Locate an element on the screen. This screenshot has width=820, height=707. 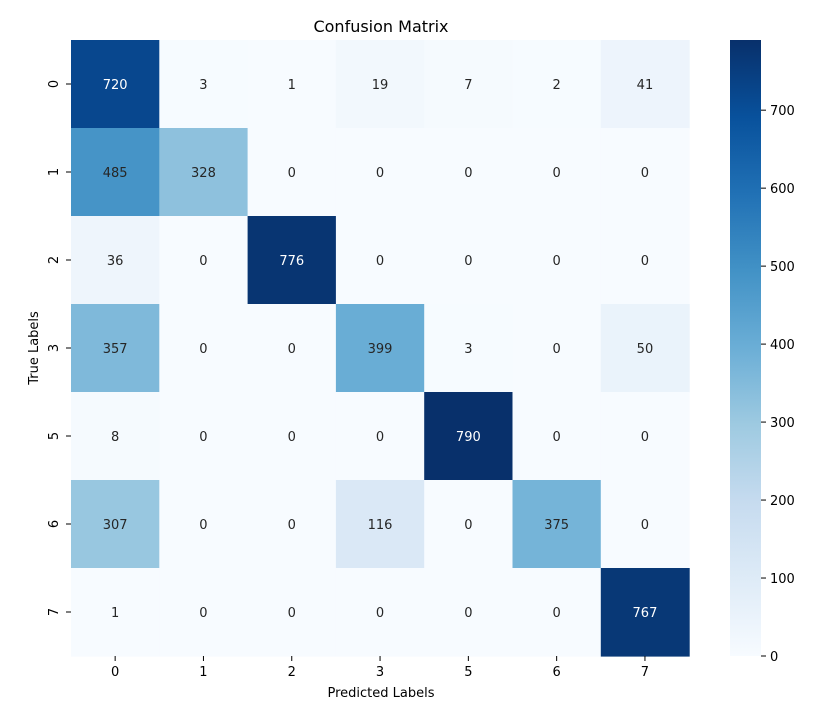
colorbar-tick-label: 600 is located at coordinates (782, 189).